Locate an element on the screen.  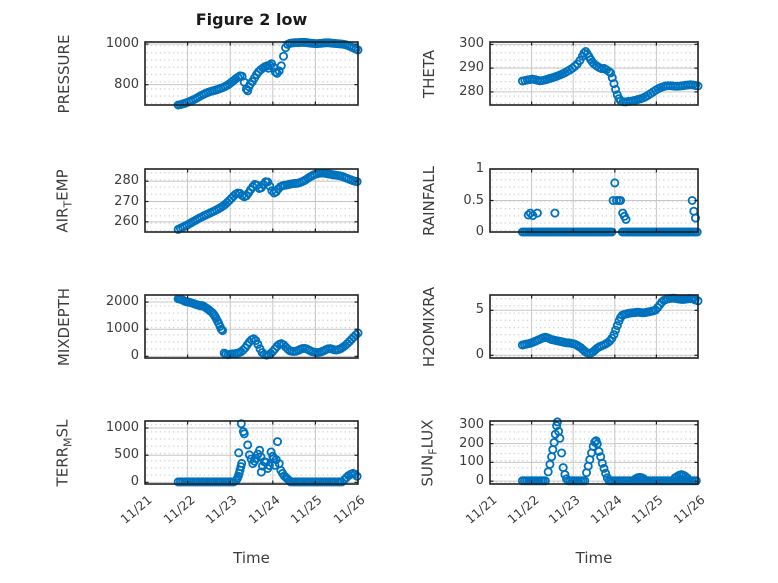
y-tick-label: 1 is located at coordinates (479, 168).